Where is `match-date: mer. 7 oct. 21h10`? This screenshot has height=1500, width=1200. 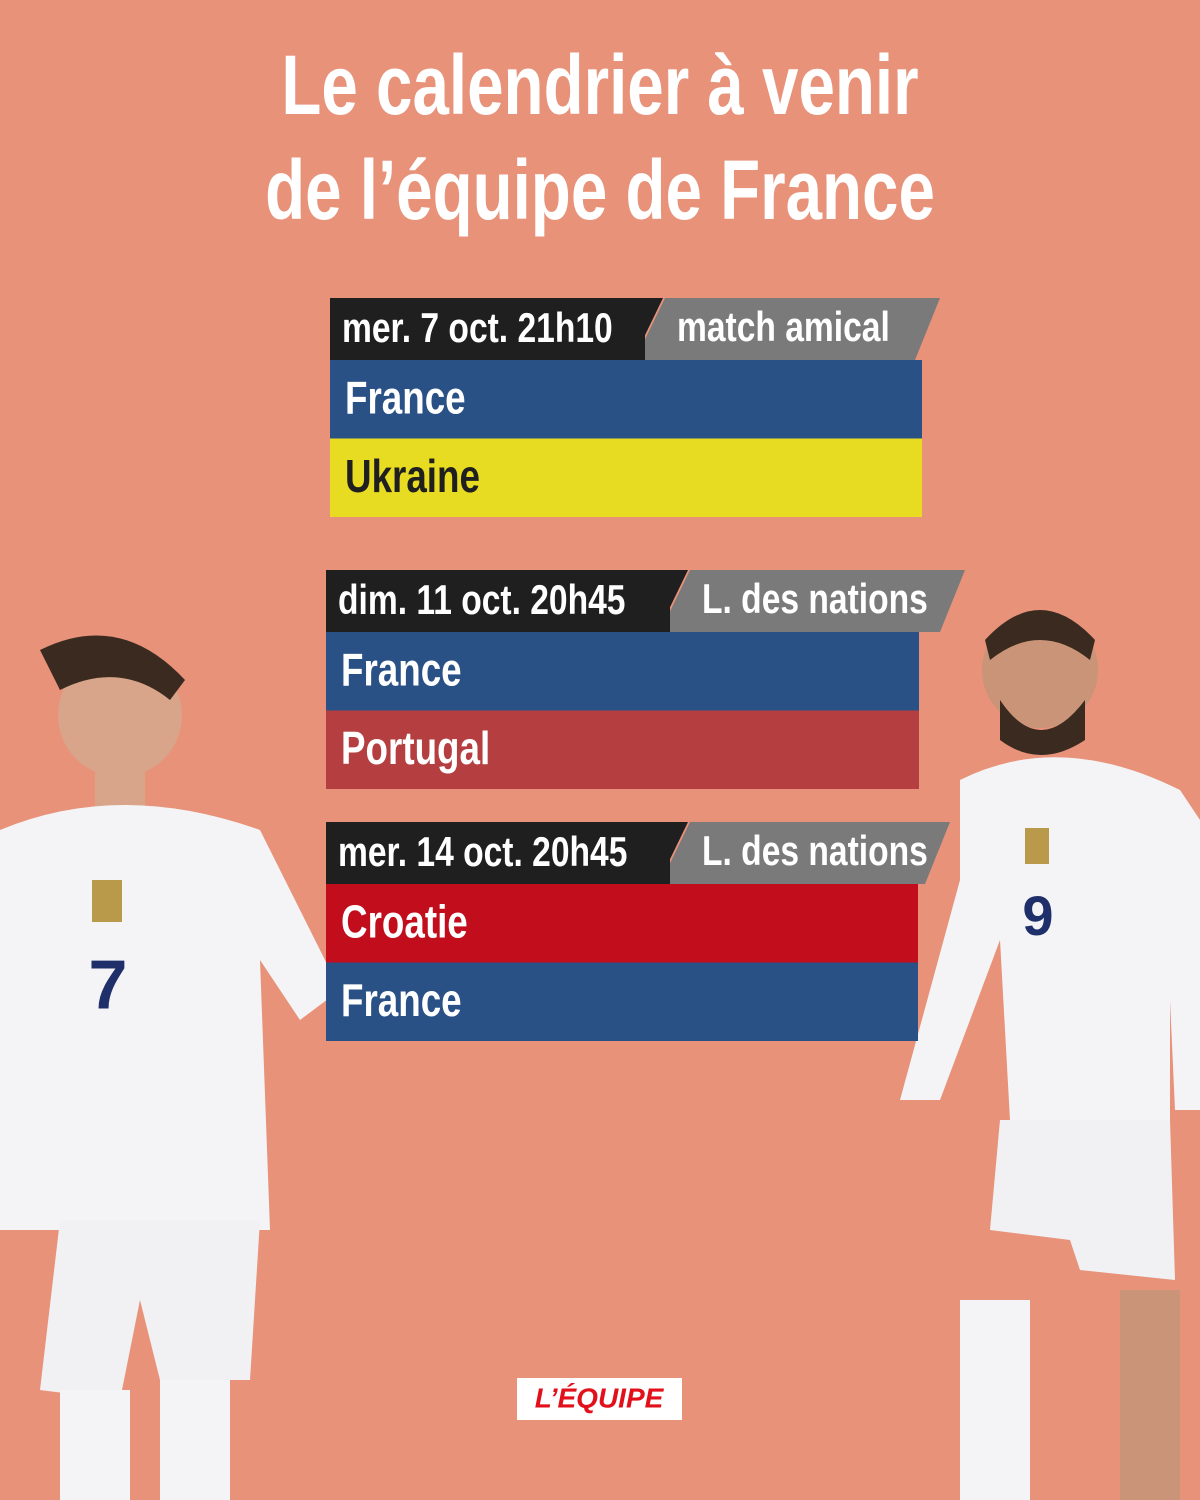 match-date: mer. 7 oct. 21h10 is located at coordinates (477, 329).